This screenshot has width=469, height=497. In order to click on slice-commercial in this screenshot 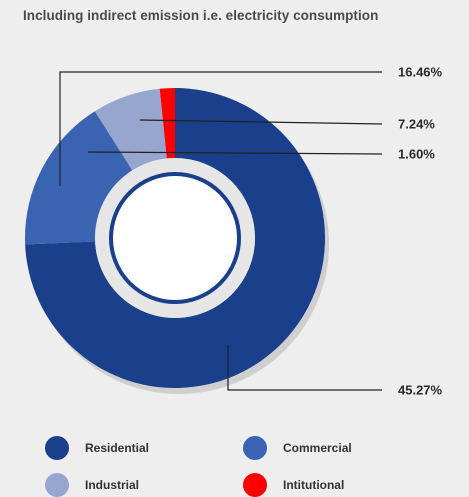, I will do `click(79, 178)`.